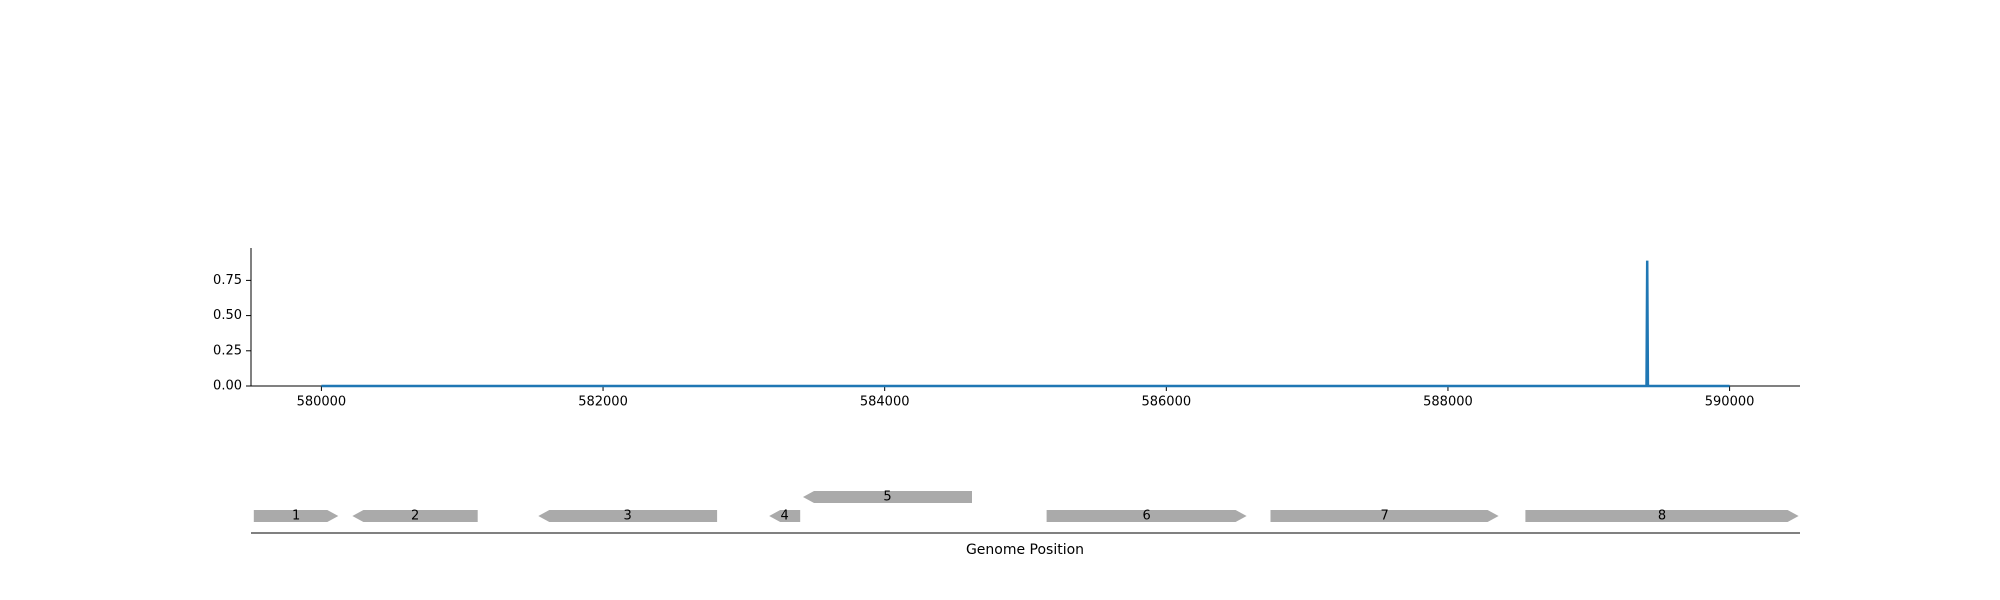  I want to click on gene-label: 2, so click(415, 516).